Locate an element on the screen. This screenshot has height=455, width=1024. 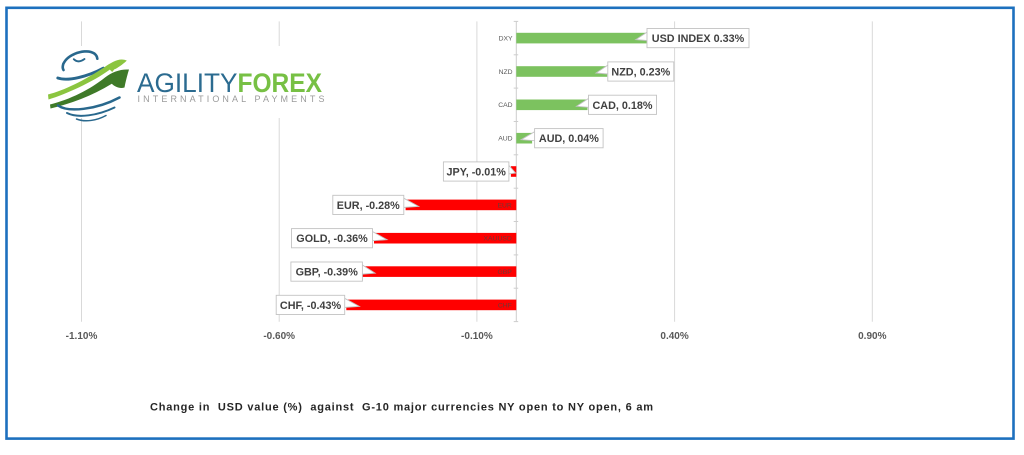
svg-text: CHF, -0.43% is located at coordinates (311, 306).